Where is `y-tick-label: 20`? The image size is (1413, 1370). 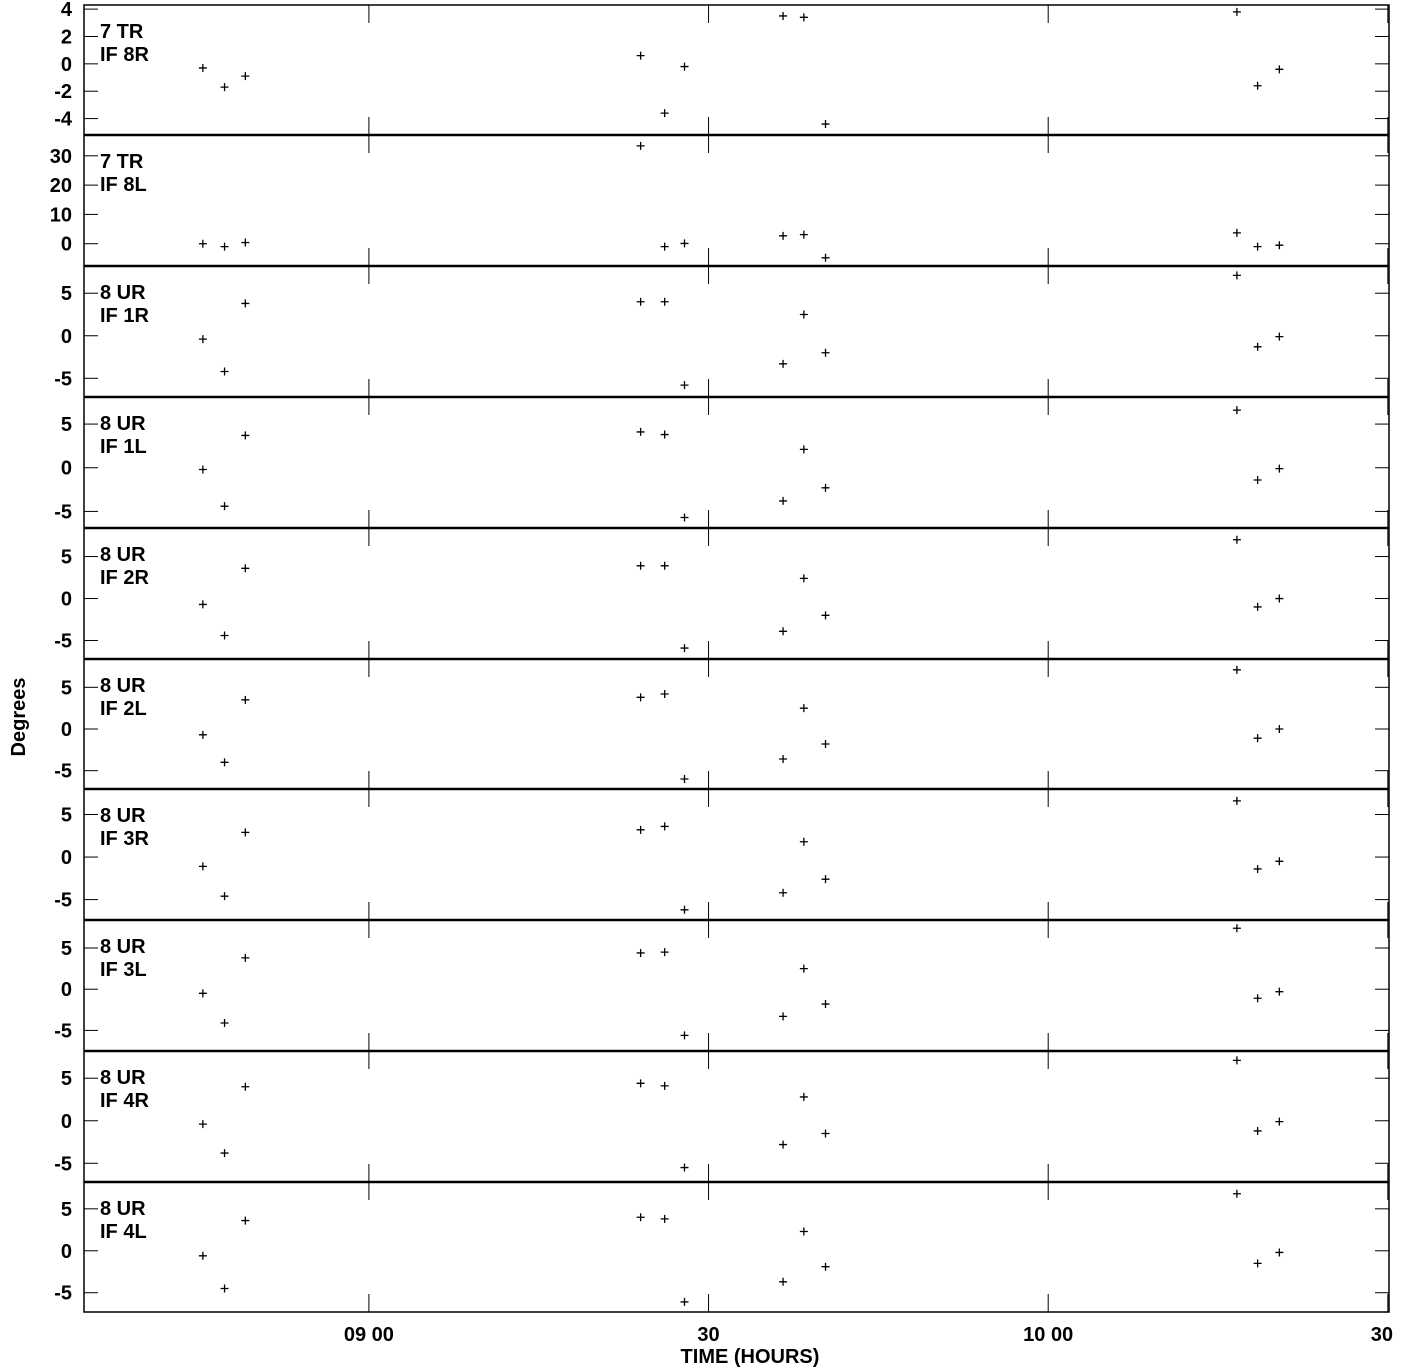
y-tick-label: 20 is located at coordinates (61, 186).